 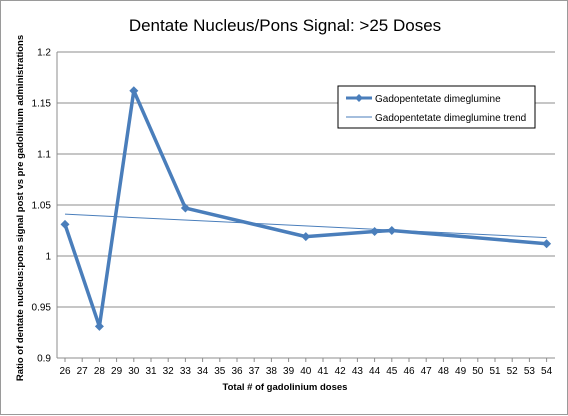 I want to click on x-tick-label: 31, so click(x=151, y=371).